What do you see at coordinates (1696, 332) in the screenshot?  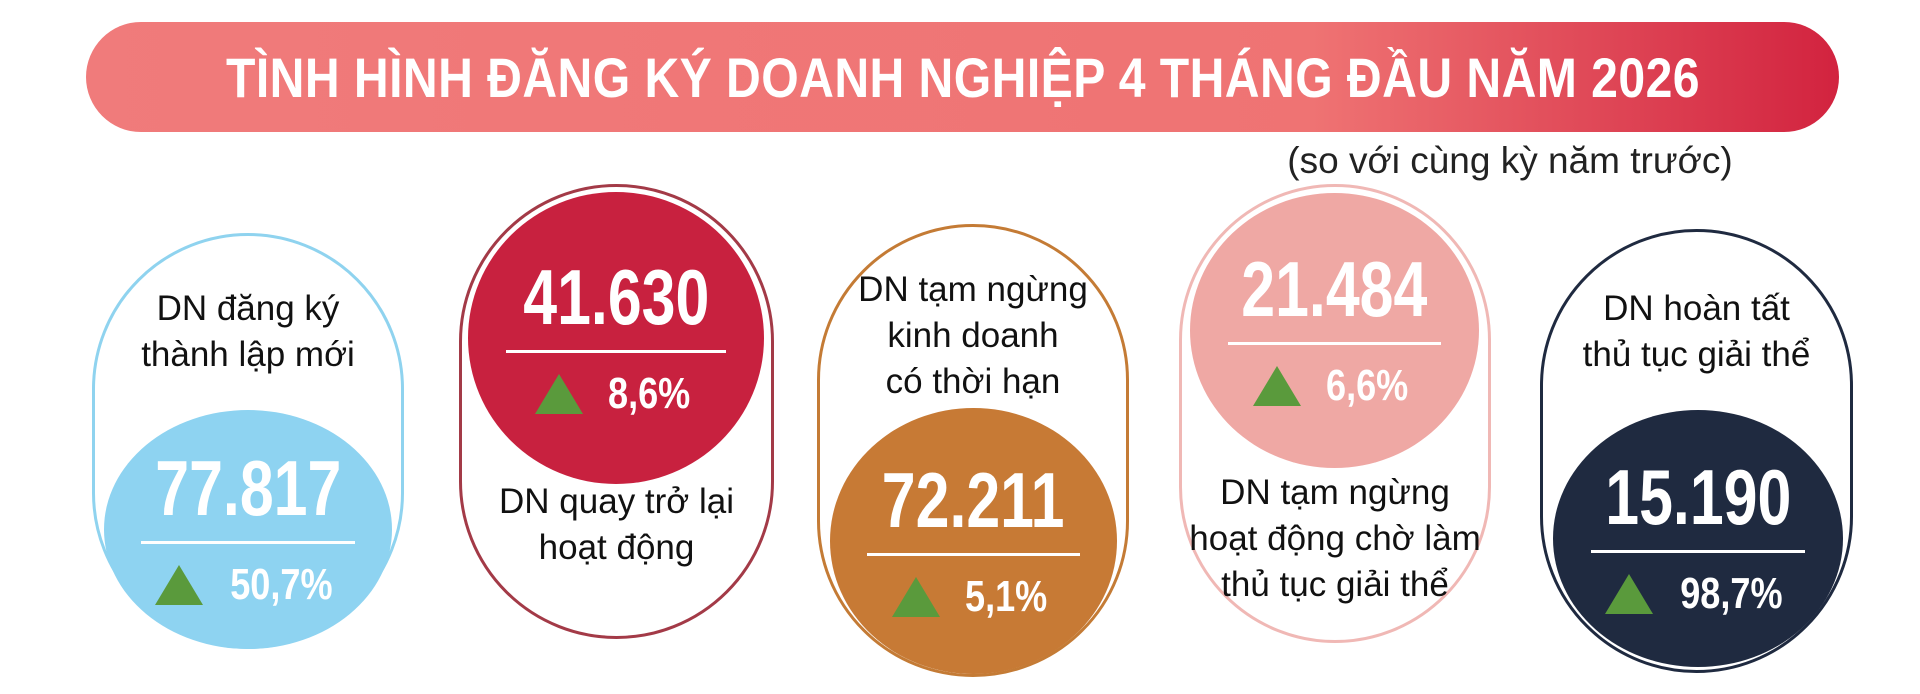 I see `card-label: DN hoàn tất thủ tục giải thể` at bounding box center [1696, 332].